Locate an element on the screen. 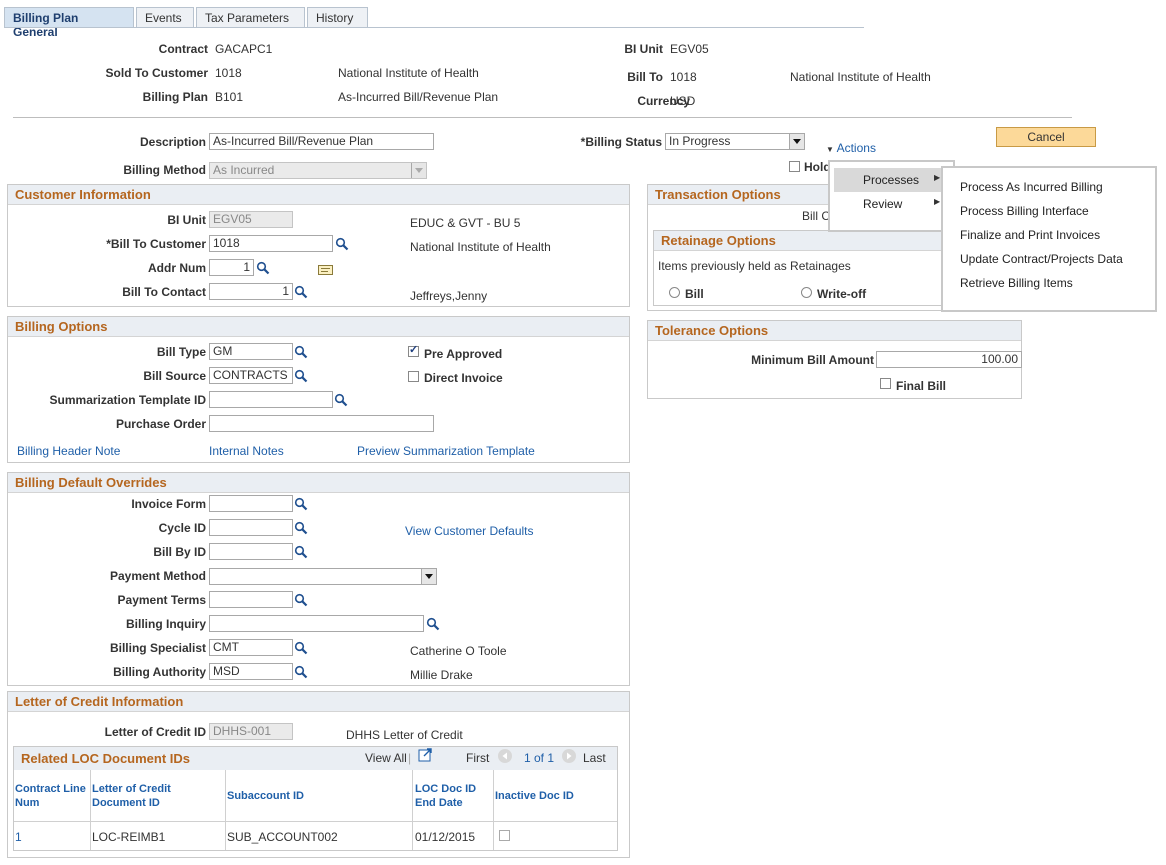 The height and width of the screenshot is (865, 1166). ci-bi-unit-input: EGV05 is located at coordinates (251, 219).